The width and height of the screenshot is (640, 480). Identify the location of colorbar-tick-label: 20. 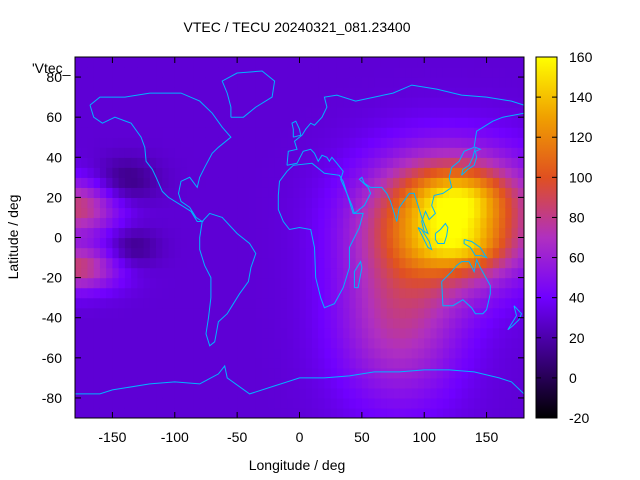
(577, 338).